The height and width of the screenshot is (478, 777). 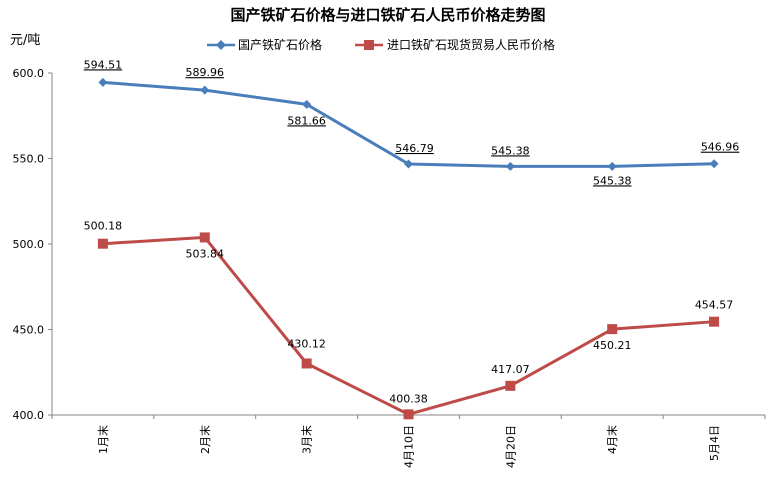 I want to click on chart-title: 国产铁矿石价格与进口铁矿石人民币价格走势图, so click(x=387, y=15).